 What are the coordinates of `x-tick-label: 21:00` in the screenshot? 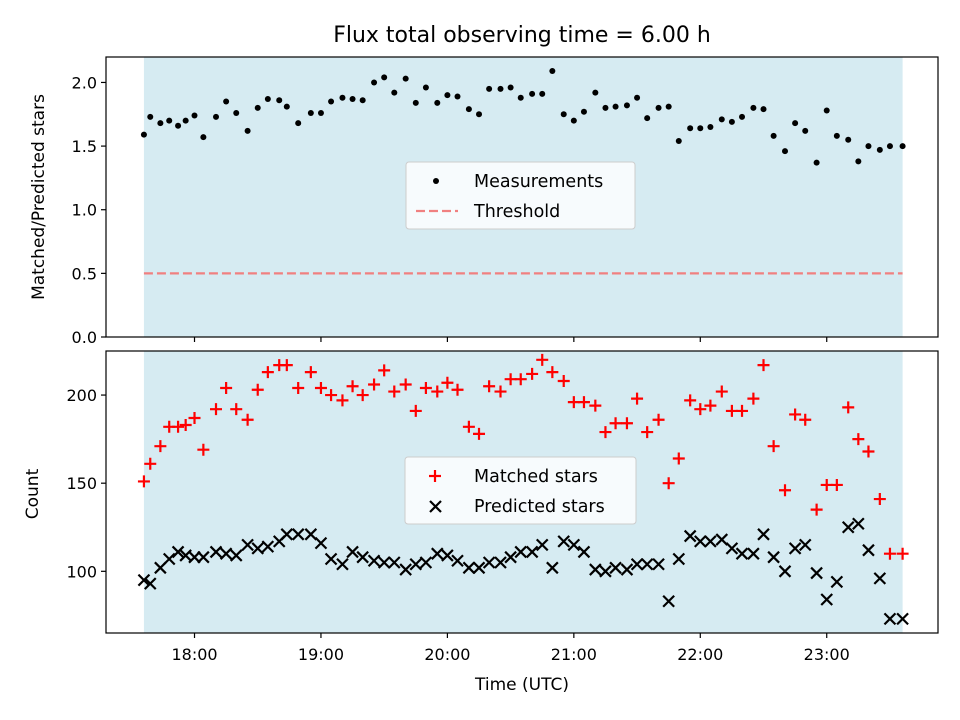 It's located at (574, 654).